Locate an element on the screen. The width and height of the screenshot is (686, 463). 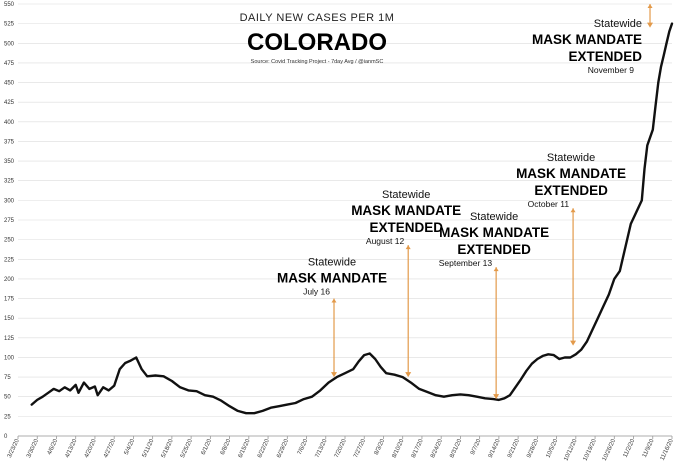
x-tick-label: 8/10/20 is located at coordinates (399, 448).